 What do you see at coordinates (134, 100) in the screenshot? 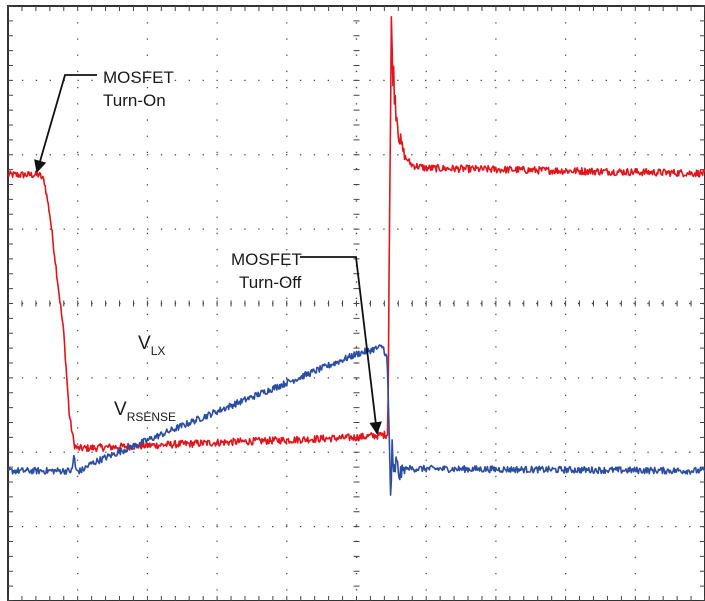
I see `turn-on-label-line2: Turn-On` at bounding box center [134, 100].